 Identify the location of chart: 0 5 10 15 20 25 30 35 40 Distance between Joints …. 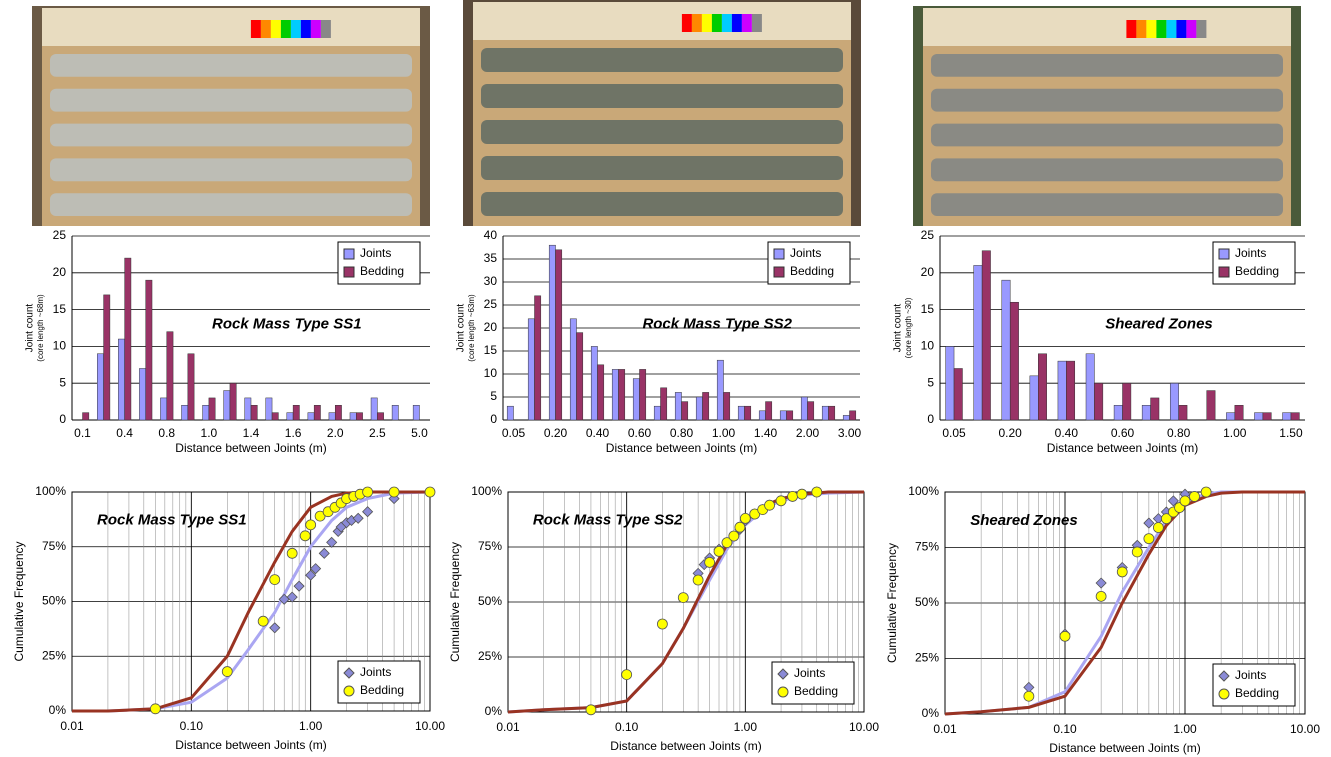
(659, 341).